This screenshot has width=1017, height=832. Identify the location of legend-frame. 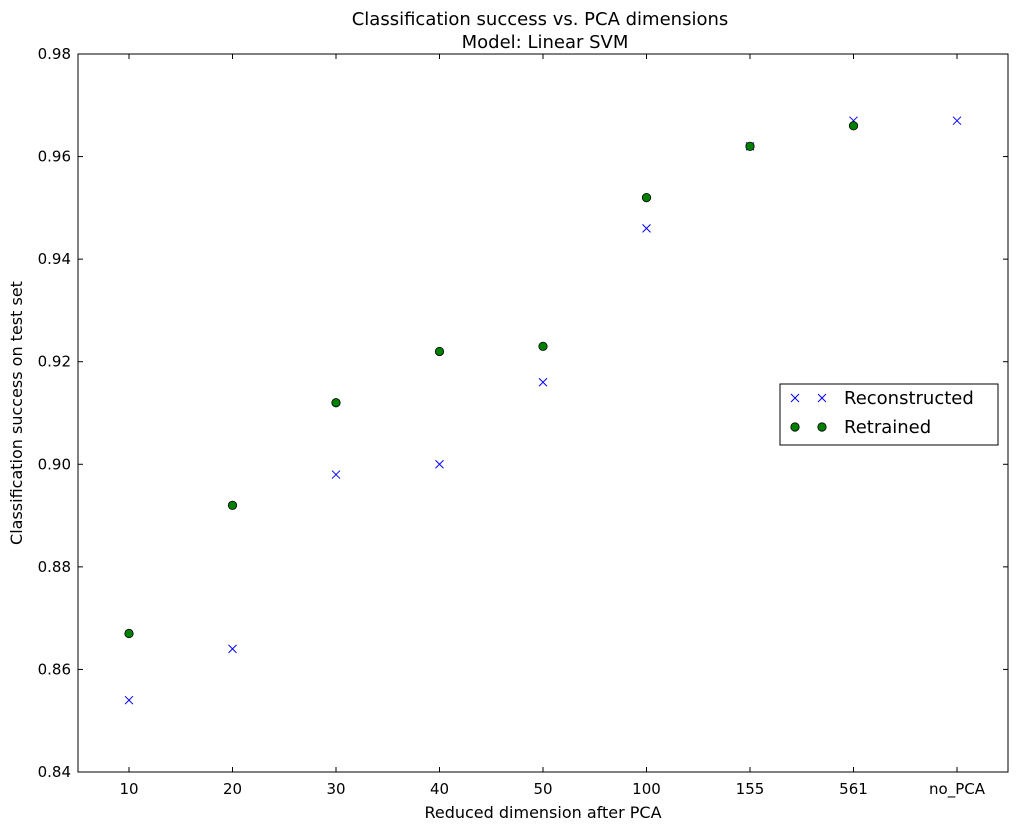
(889, 414).